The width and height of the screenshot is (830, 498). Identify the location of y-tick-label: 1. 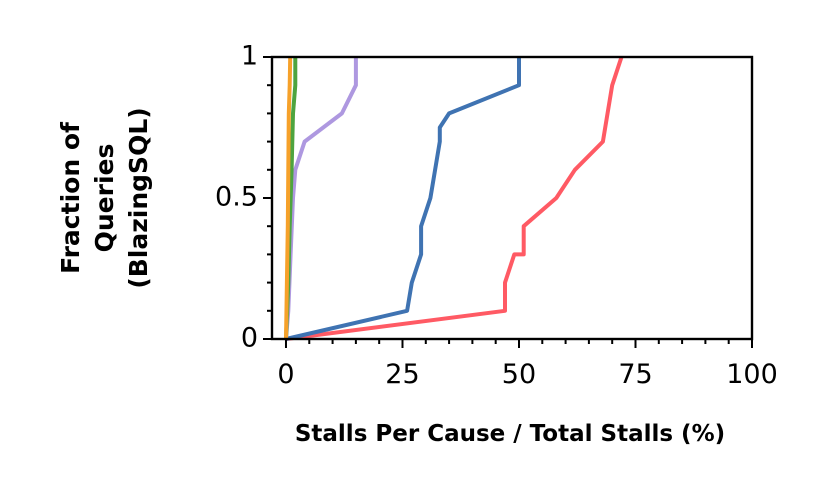
(249, 56).